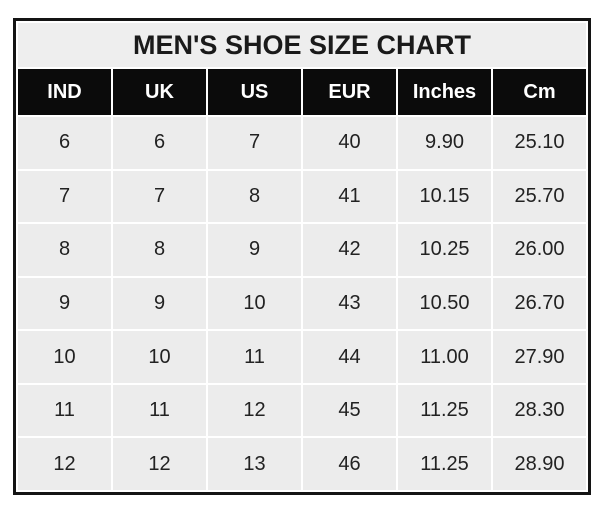  What do you see at coordinates (302, 464) in the screenshot?
I see `table-row: 12 12 13 46 11.25 28.90` at bounding box center [302, 464].